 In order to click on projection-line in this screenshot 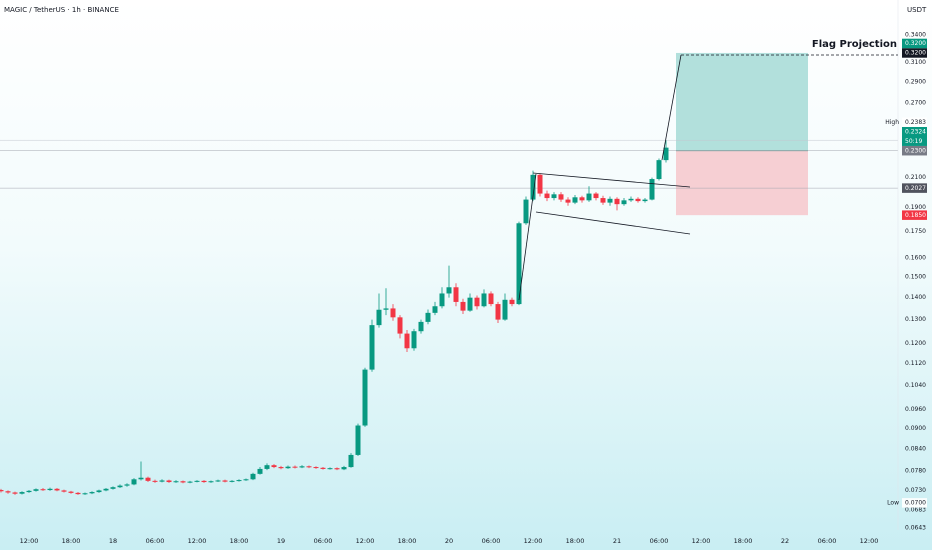, I will do `click(671, 107)`.